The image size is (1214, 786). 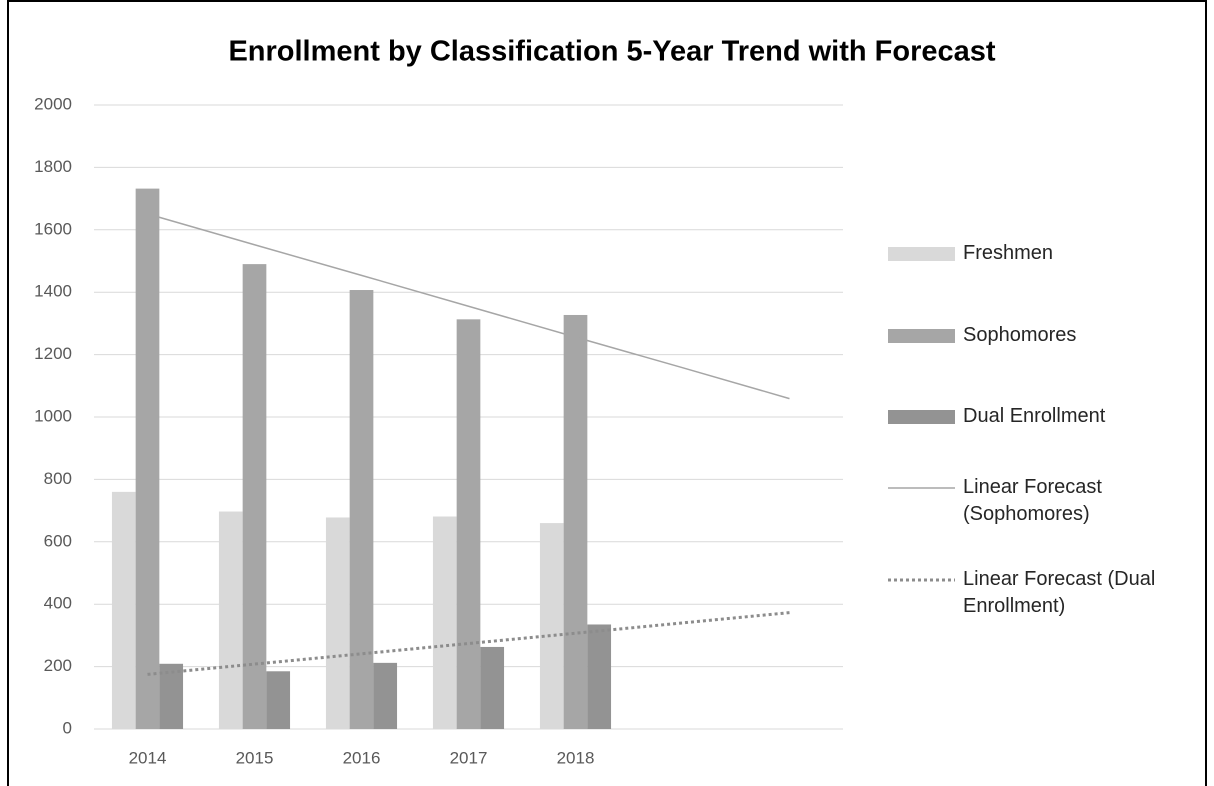 What do you see at coordinates (53, 291) in the screenshot?
I see `y-tick-label: 1400` at bounding box center [53, 291].